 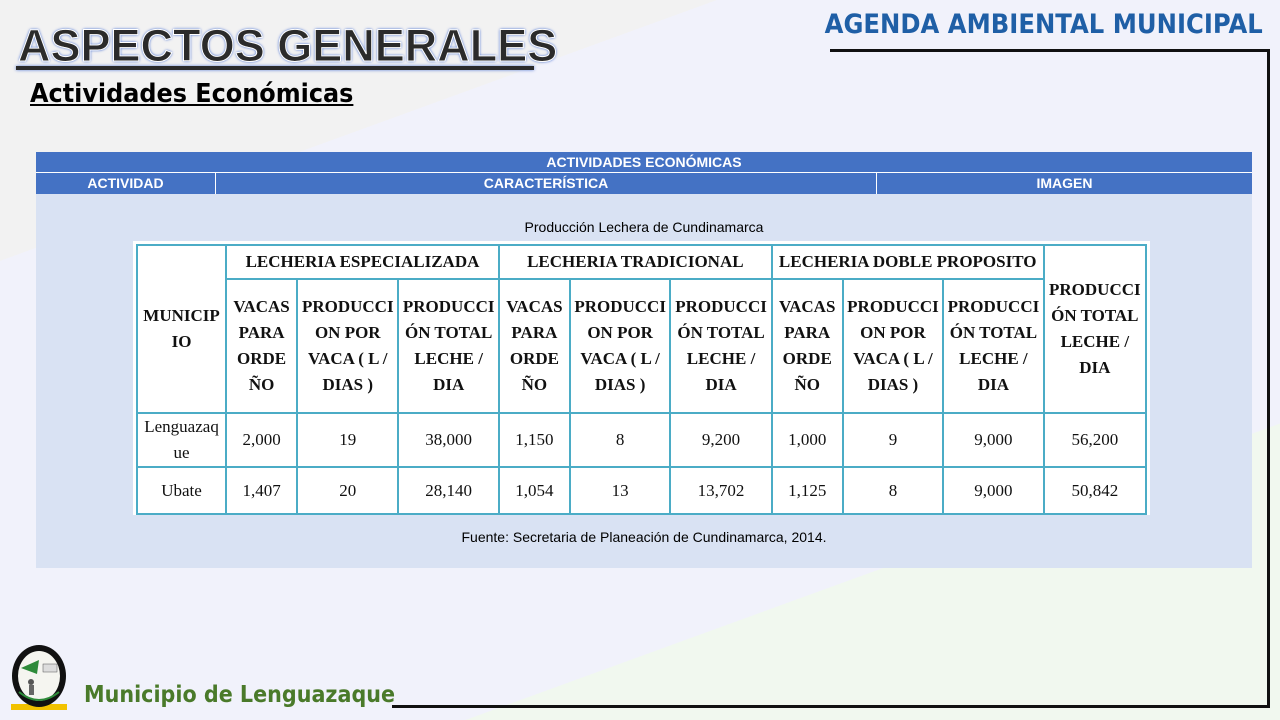 What do you see at coordinates (192, 94) in the screenshot?
I see `section-subtitle: Actividades Económicas` at bounding box center [192, 94].